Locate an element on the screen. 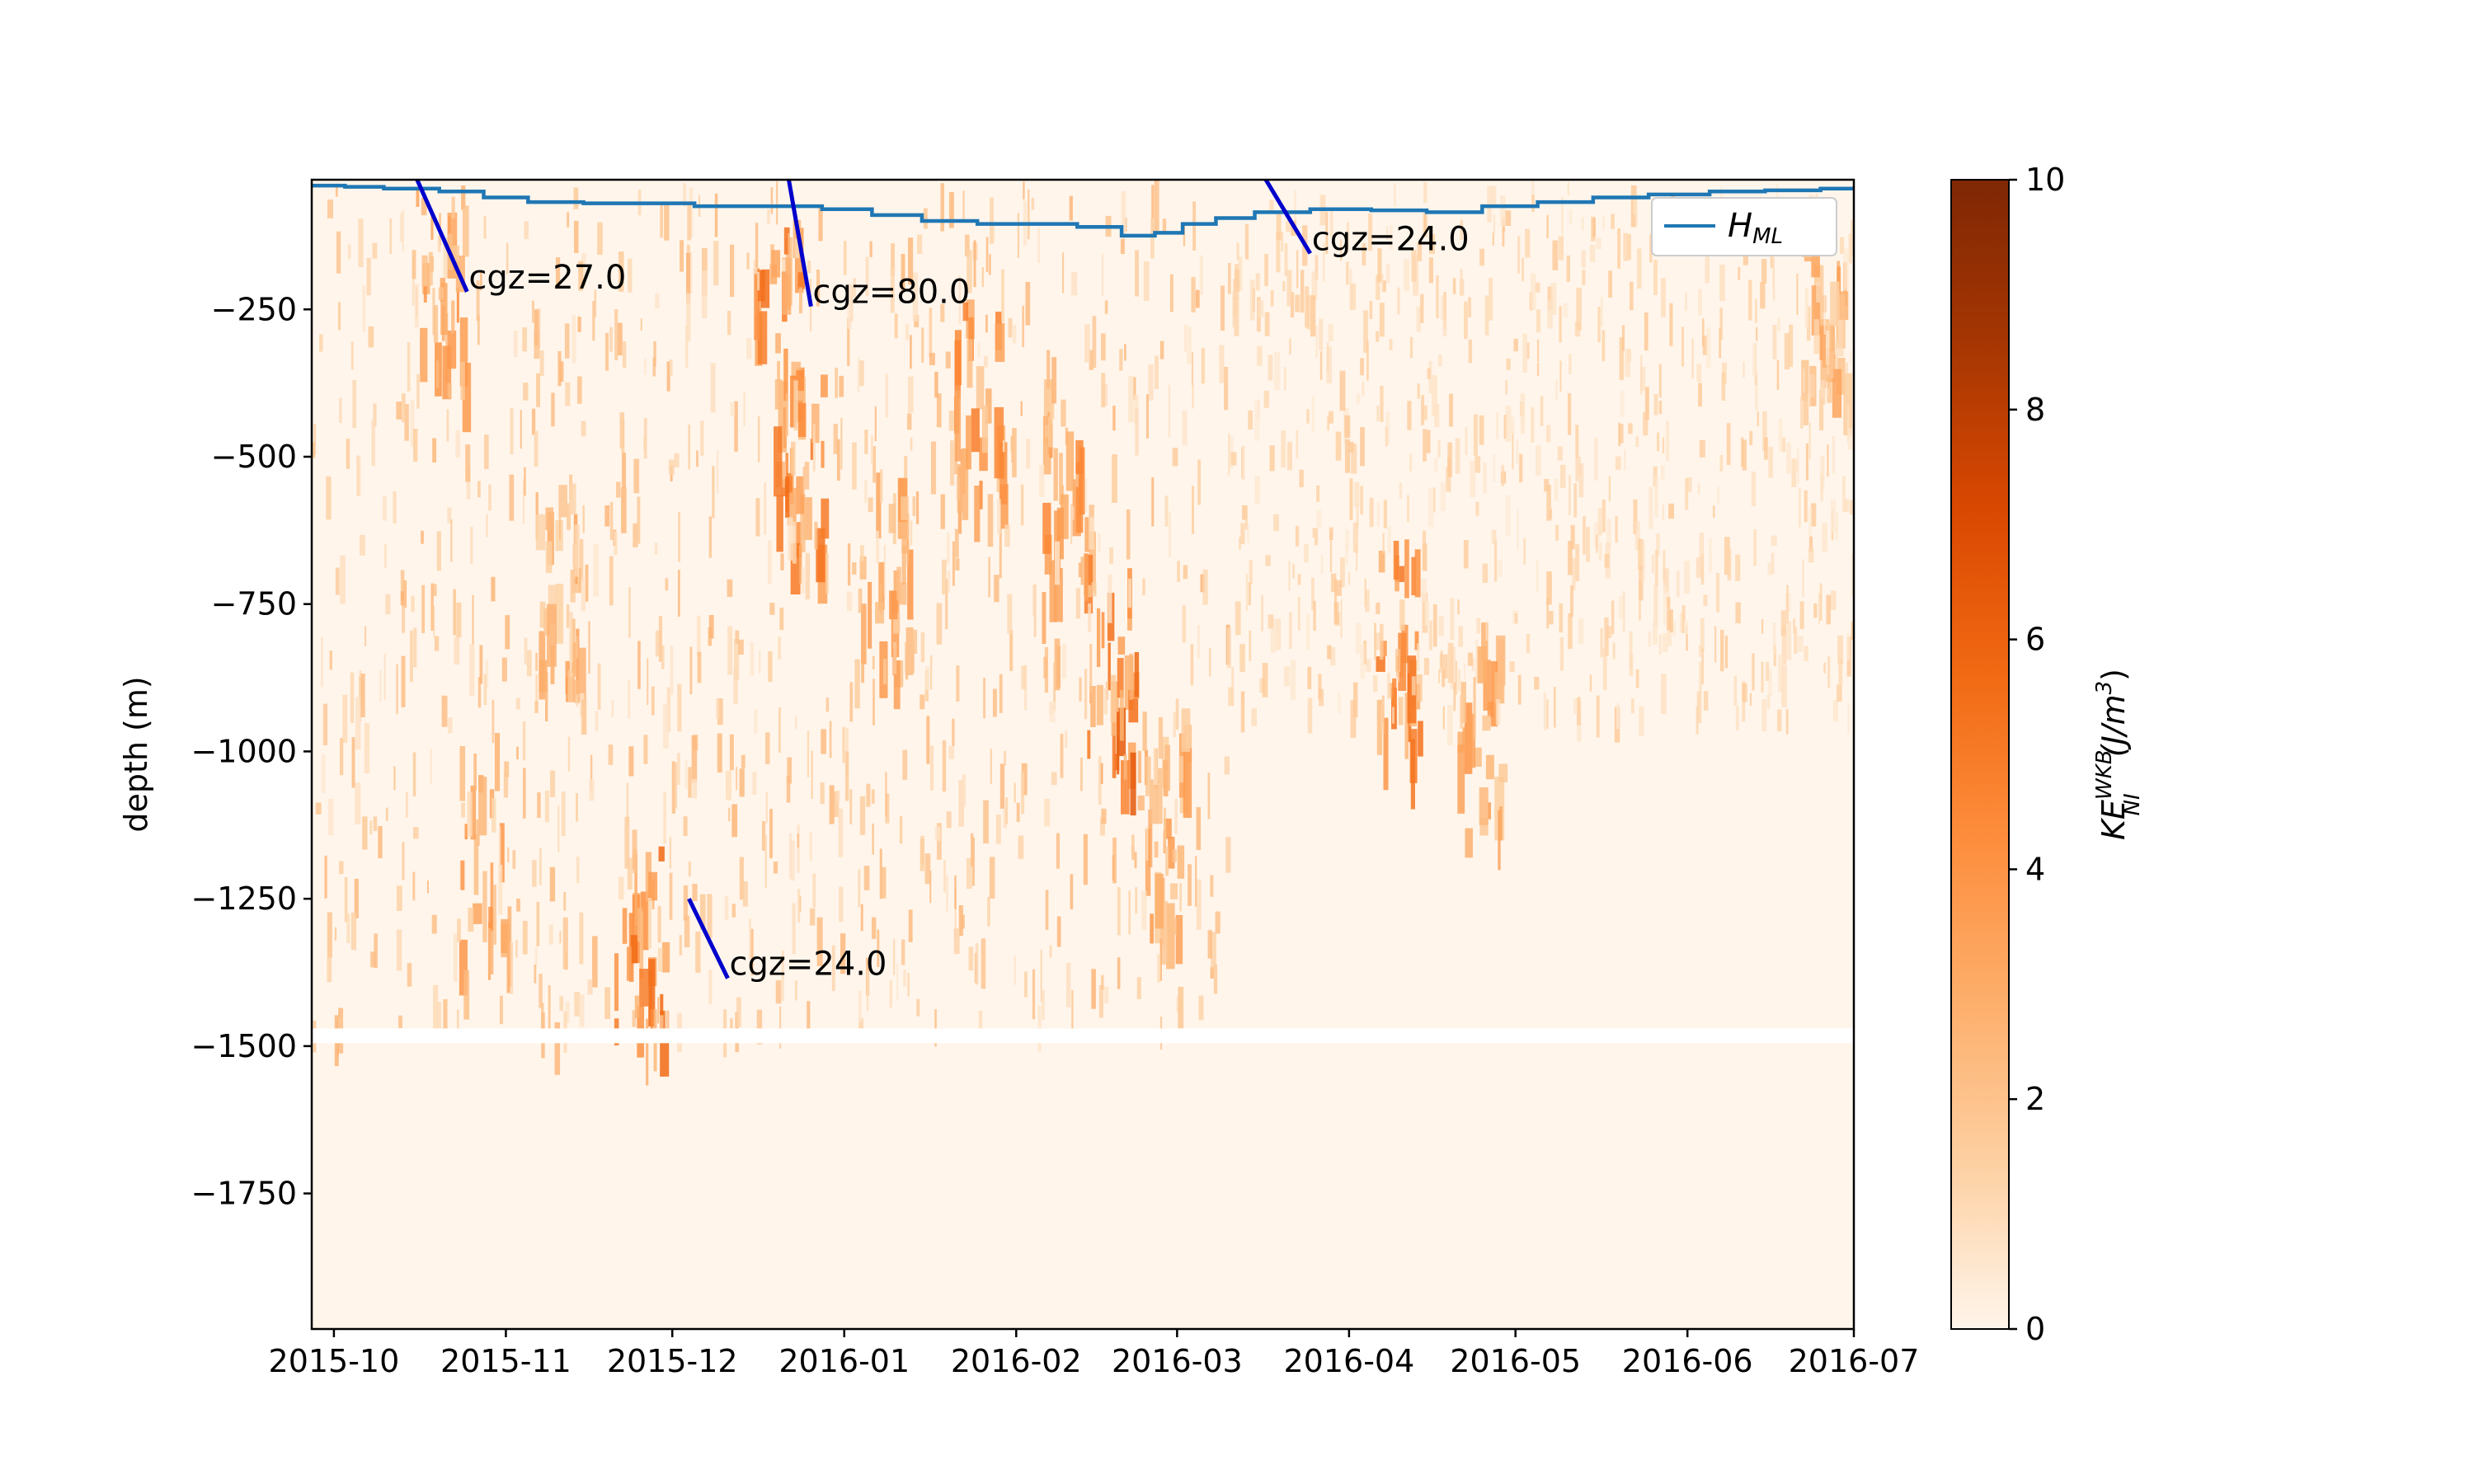 The height and width of the screenshot is (1484, 2474). mixed-layer-depth-series is located at coordinates (1083, 210).